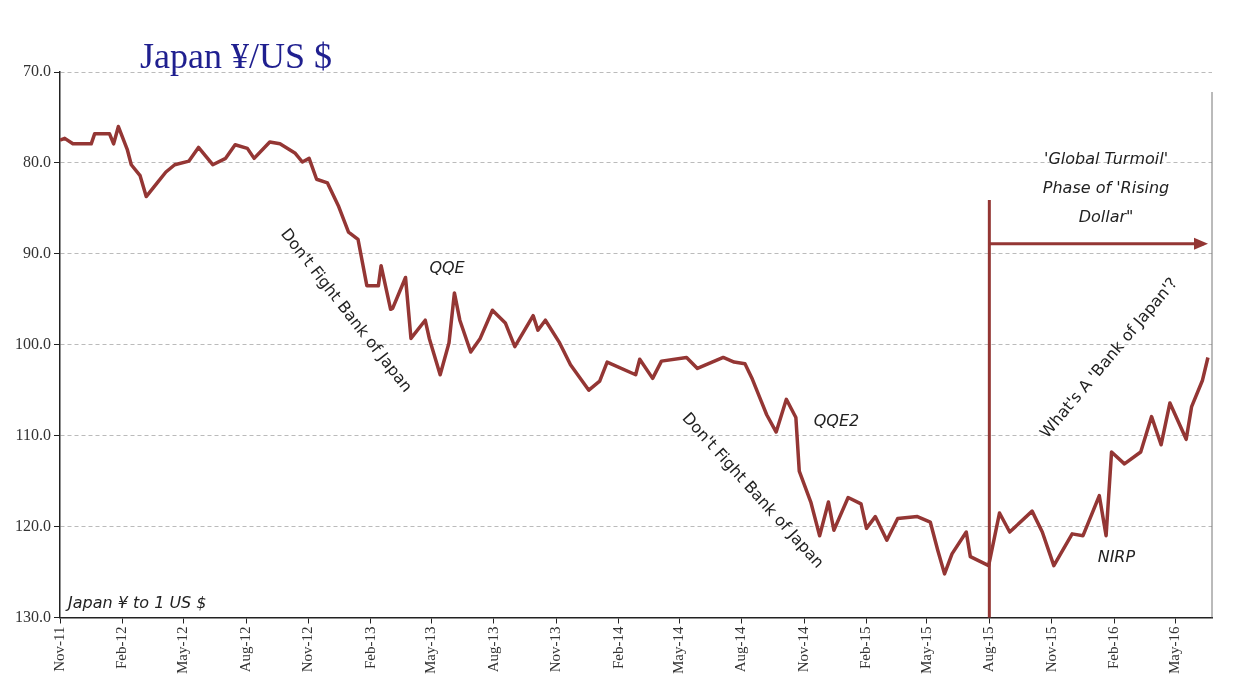 The width and height of the screenshot is (1234, 685). Describe the element at coordinates (33, 434) in the screenshot. I see `y-tick-label: 110.0` at that location.